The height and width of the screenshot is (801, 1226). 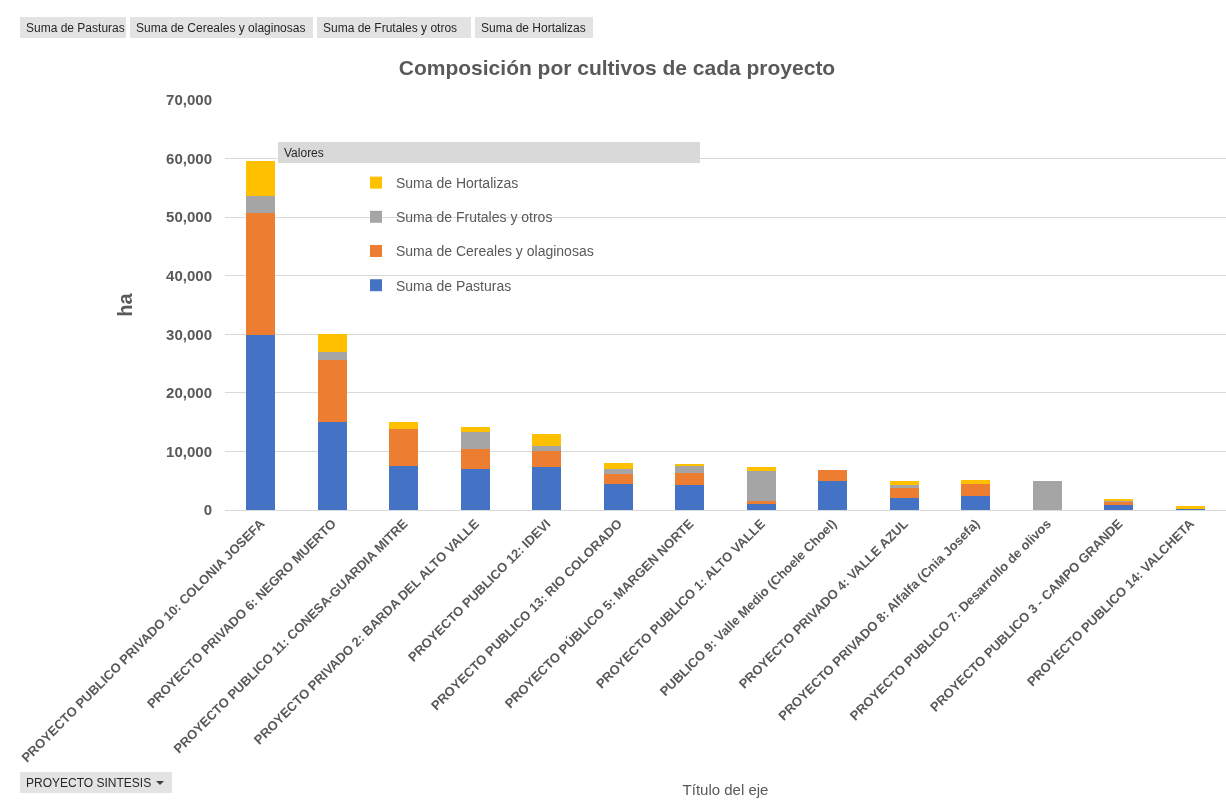 I want to click on text: Suma de Pasturas, so click(x=75, y=28).